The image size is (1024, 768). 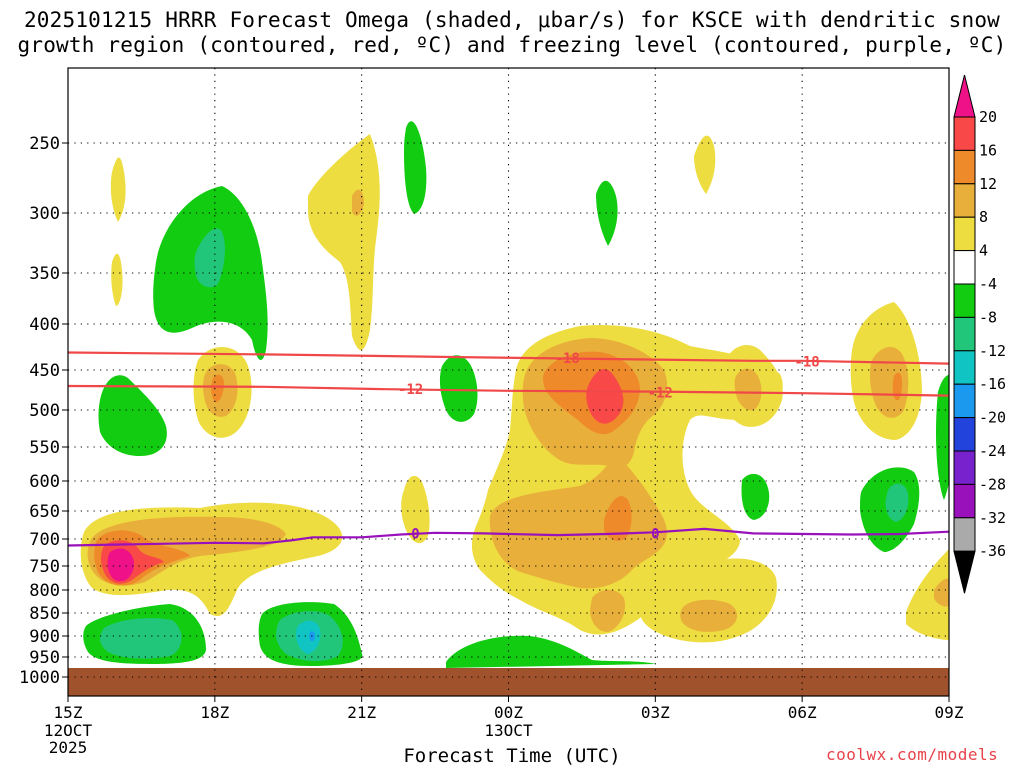 I want to click on y-tick-label: 750, so click(x=44, y=567).